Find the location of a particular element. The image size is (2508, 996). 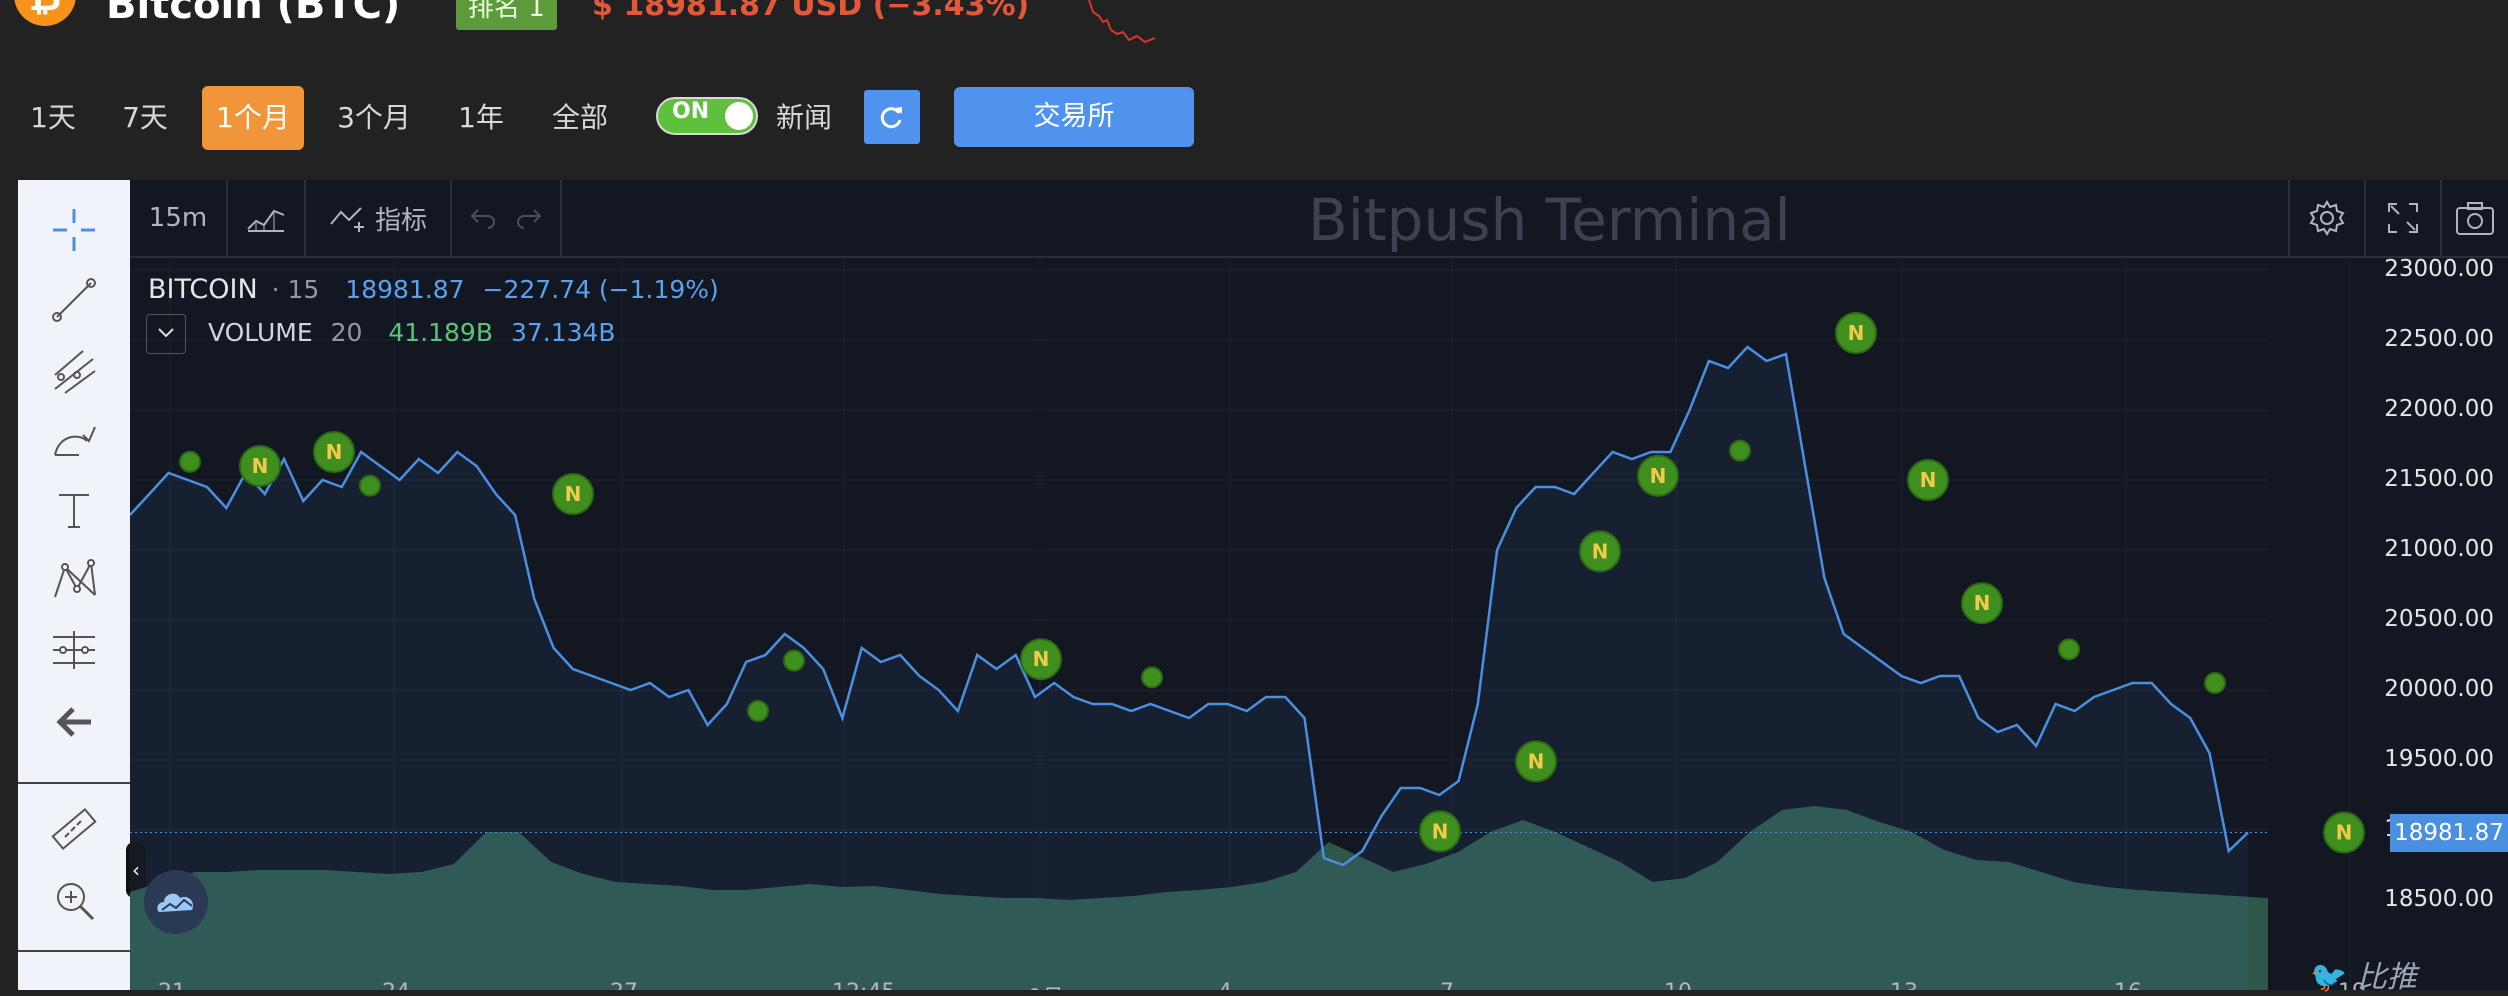

undo-button is located at coordinates (481, 218).